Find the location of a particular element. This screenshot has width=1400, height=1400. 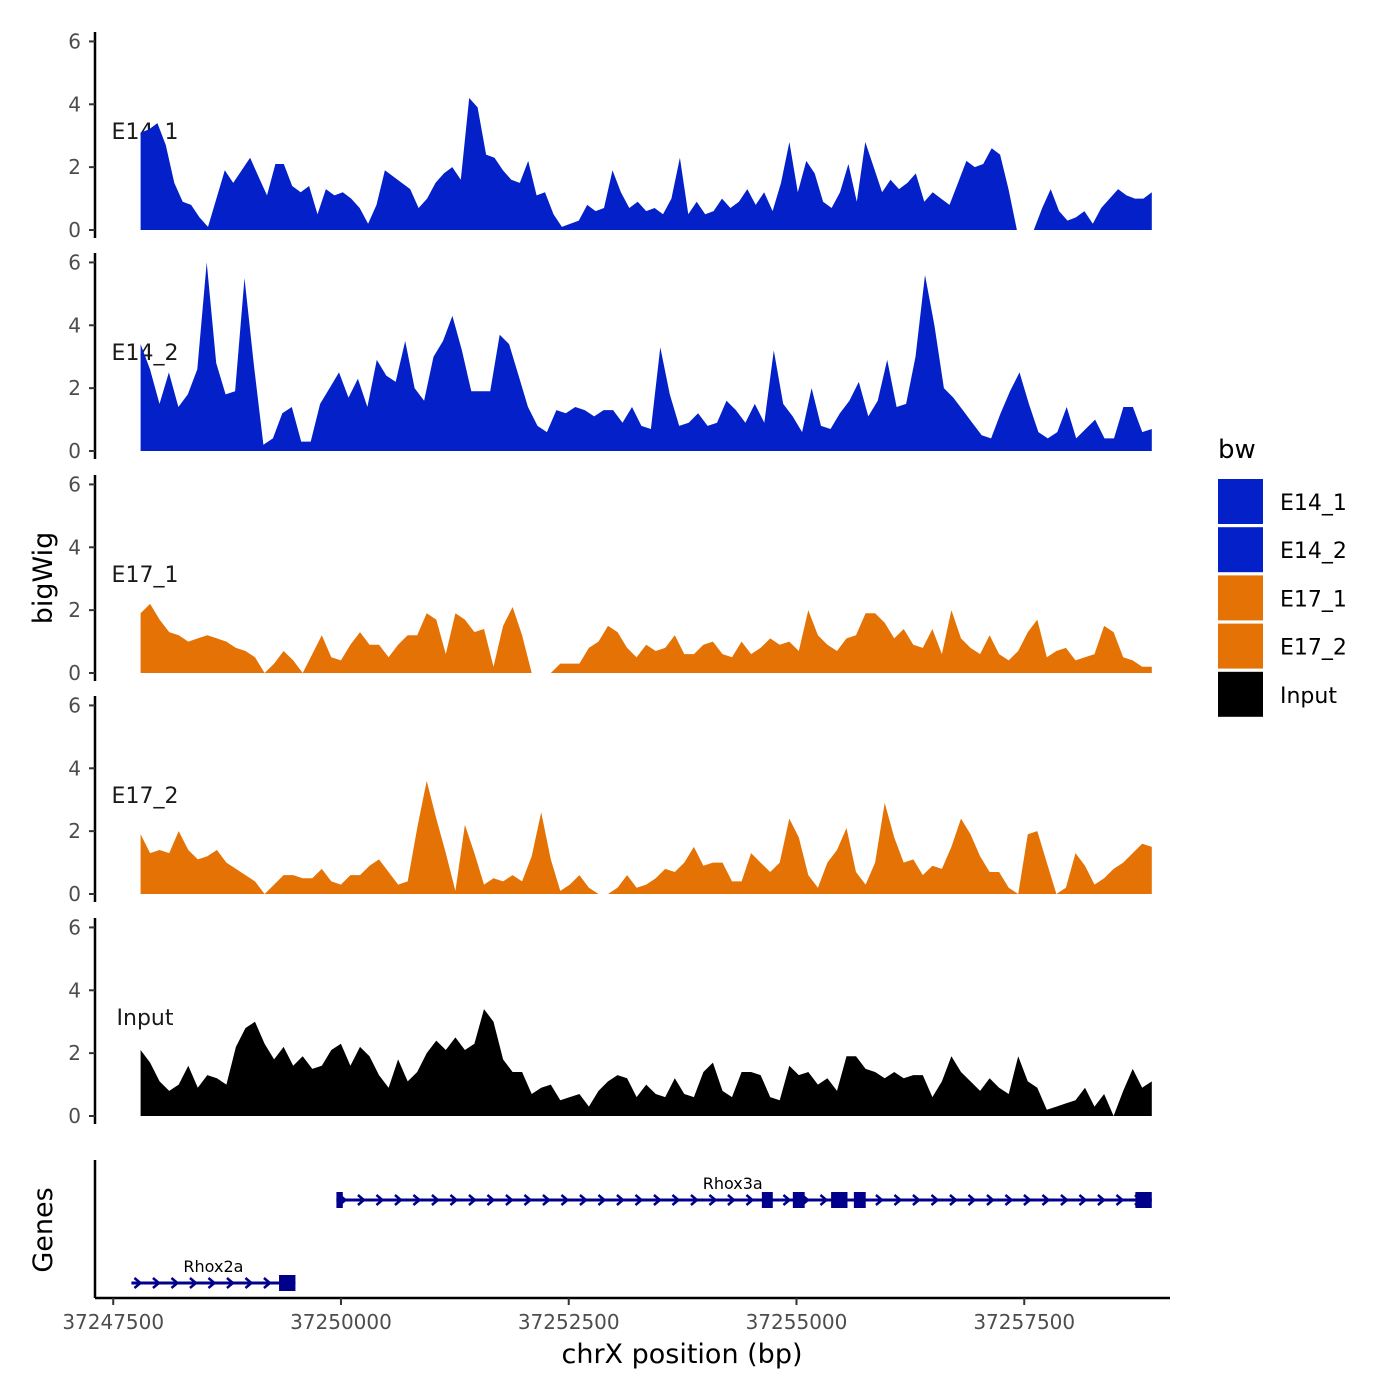

gene-label: Rhox2a is located at coordinates (213, 1266).